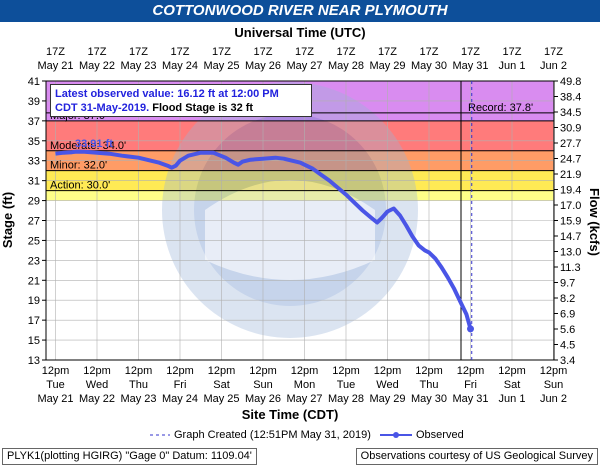  What do you see at coordinates (570, 237) in the screenshot?
I see `right-tick-label: 14.7` at bounding box center [570, 237].